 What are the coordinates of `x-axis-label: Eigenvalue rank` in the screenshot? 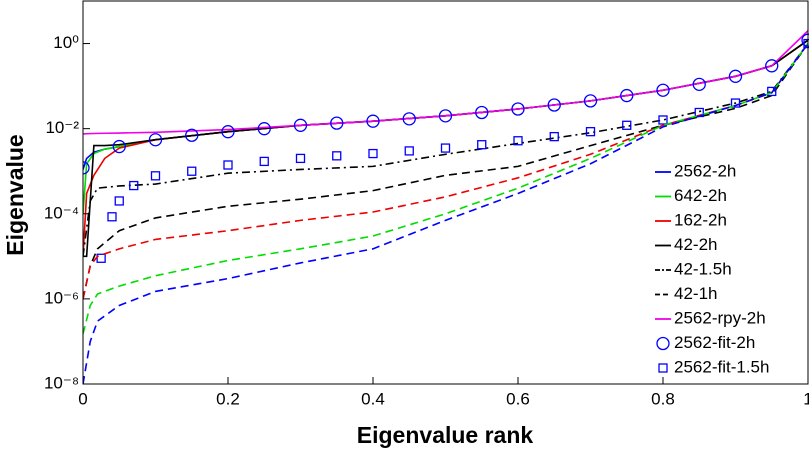 It's located at (445, 435).